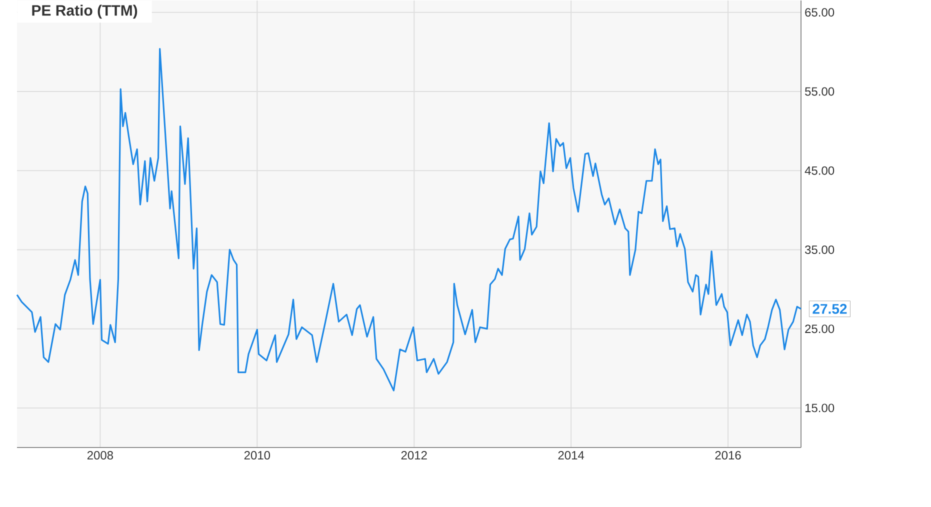  Describe the element at coordinates (819, 408) in the screenshot. I see `y-tick-label: 15.00` at that location.